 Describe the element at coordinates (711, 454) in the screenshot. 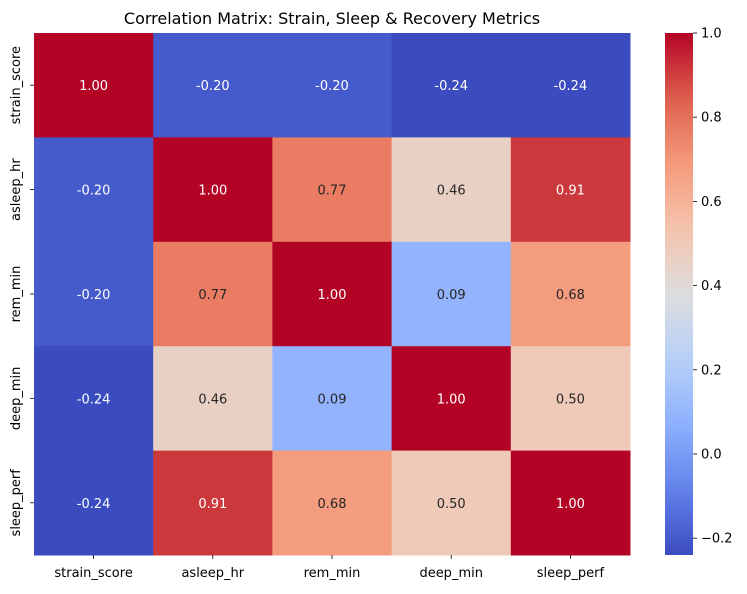

I see `colorbar-tick-label: 0.0` at that location.